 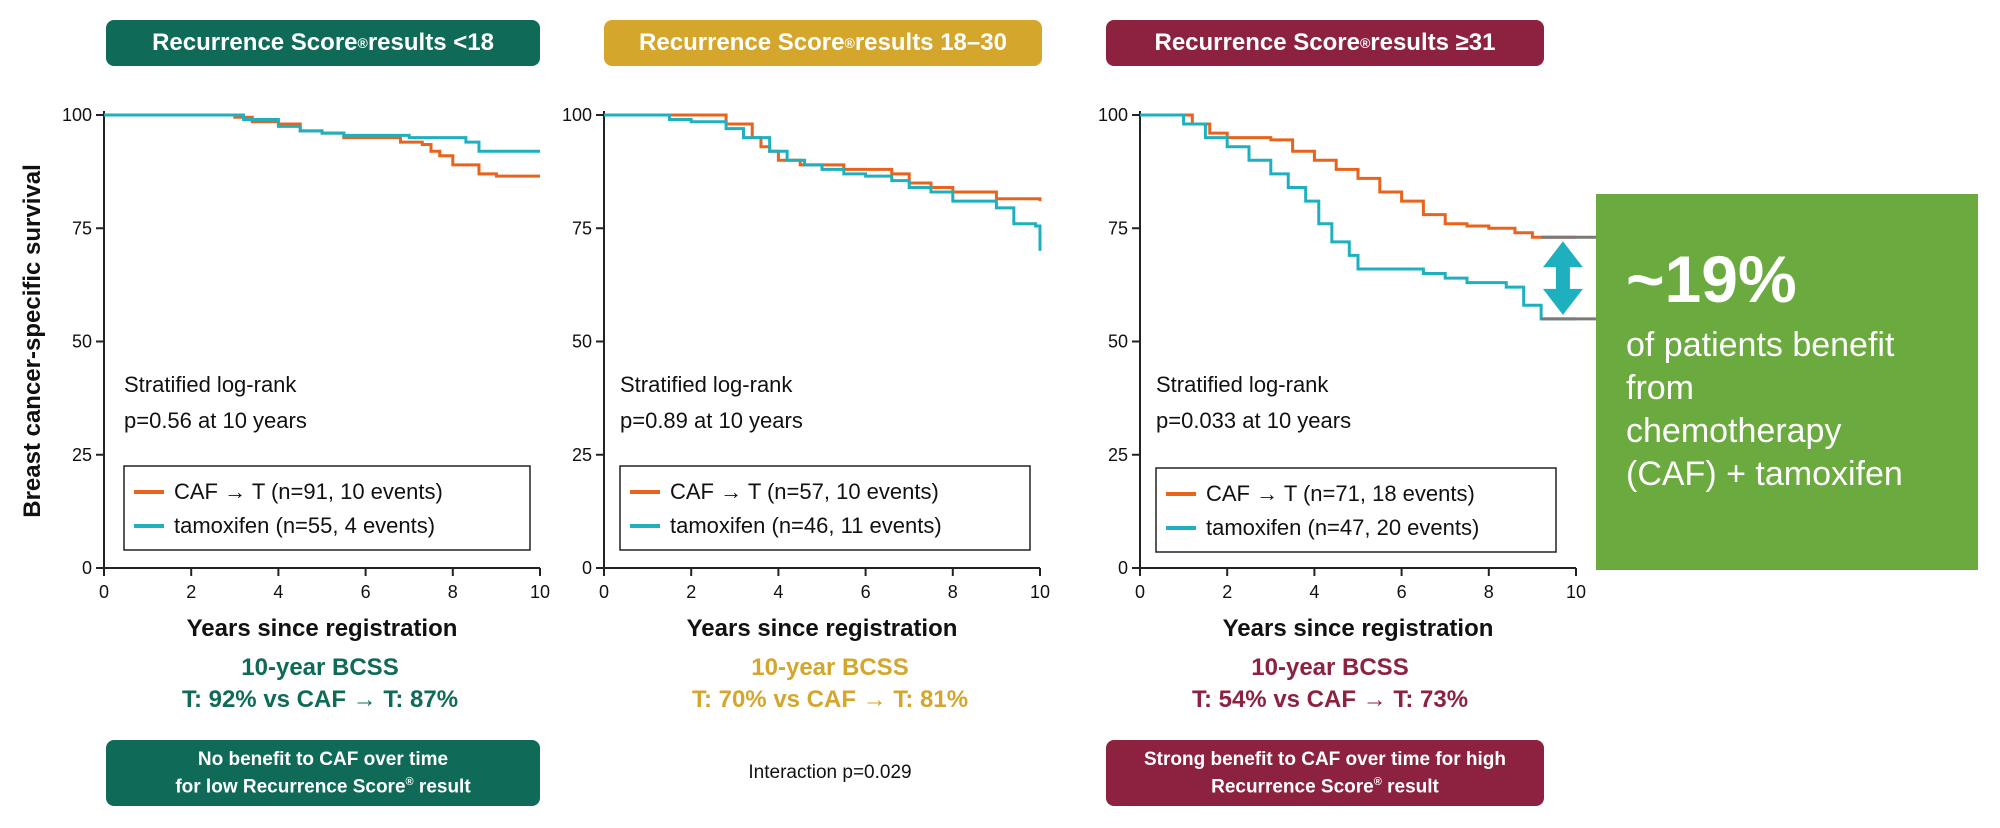 What do you see at coordinates (849, 43) in the screenshot?
I see `panel-2-header-reg: ®` at bounding box center [849, 43].